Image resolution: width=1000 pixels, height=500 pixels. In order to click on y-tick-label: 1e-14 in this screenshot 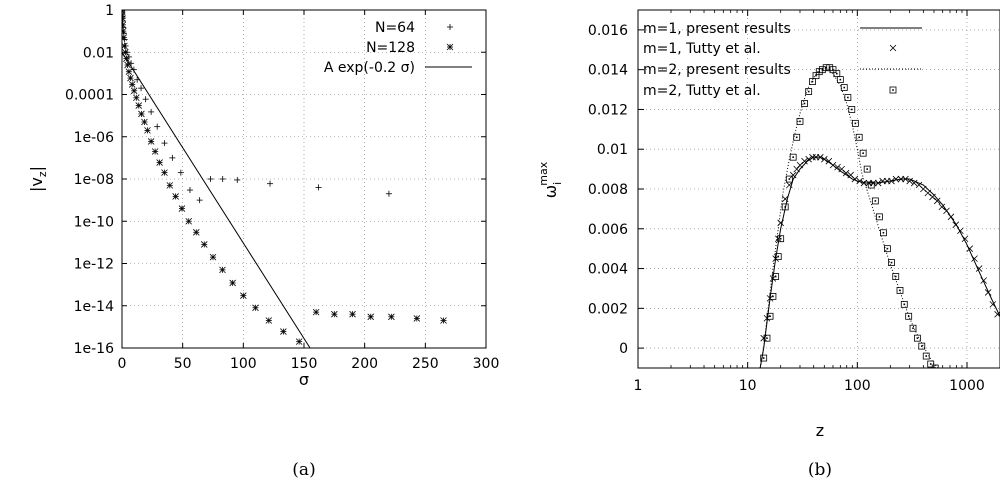, I will do `click(94, 307)`.